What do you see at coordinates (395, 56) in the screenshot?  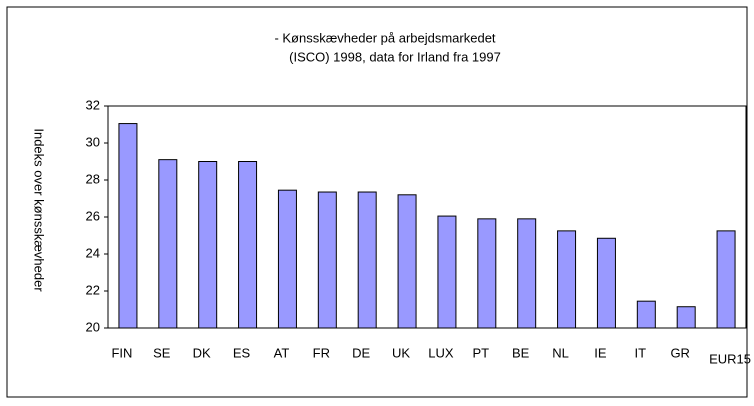 I see `chart-subtitle: (ISCO) 1998, data for Irland fra 1997` at bounding box center [395, 56].